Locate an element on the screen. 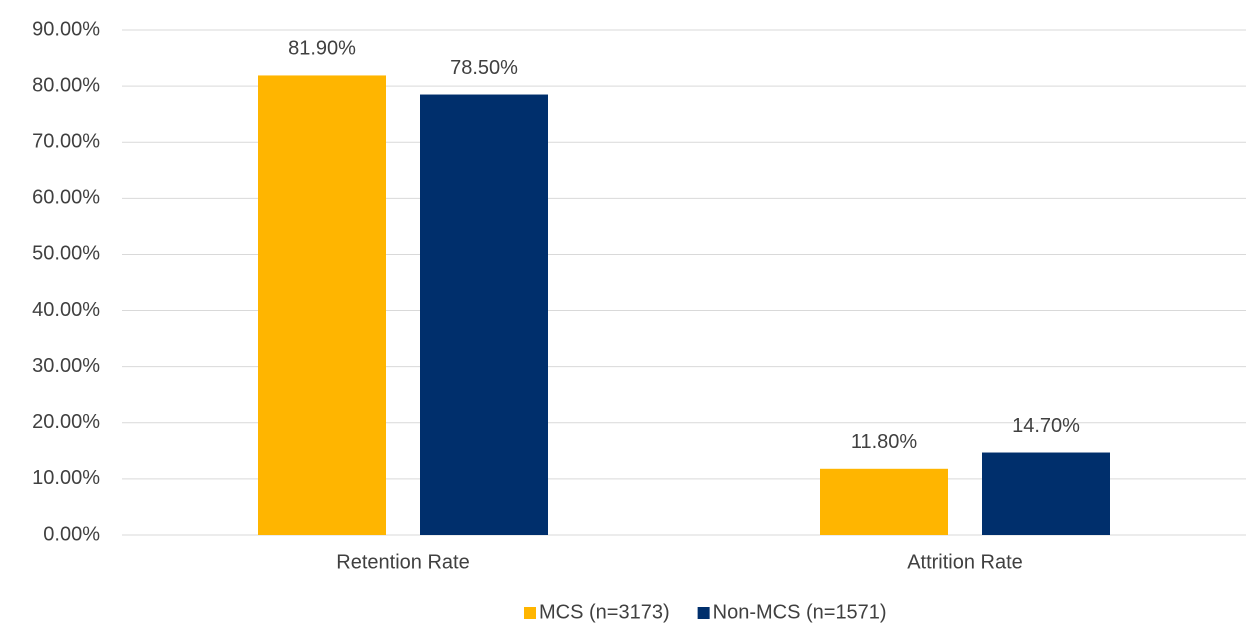 This screenshot has width=1248, height=631. legend-label: MCS (n=3173) is located at coordinates (604, 612).